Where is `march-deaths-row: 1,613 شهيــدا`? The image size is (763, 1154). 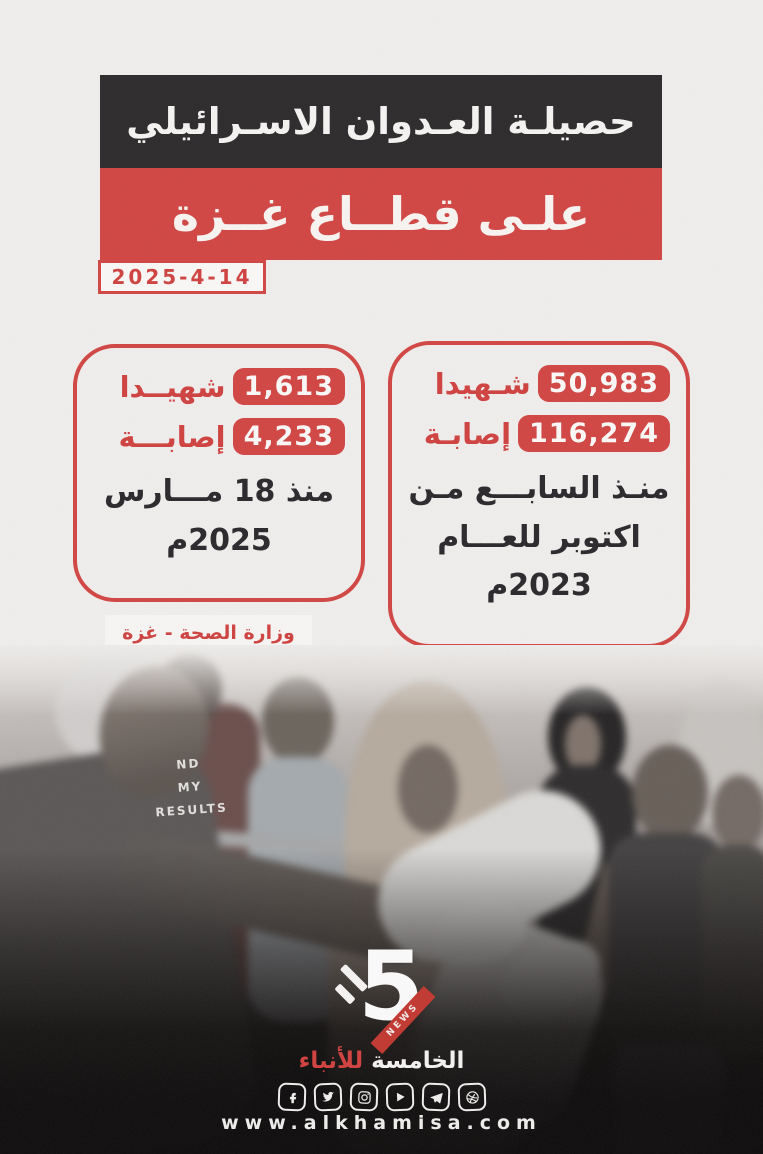 march-deaths-row: 1,613 شهيــدا is located at coordinates (219, 386).